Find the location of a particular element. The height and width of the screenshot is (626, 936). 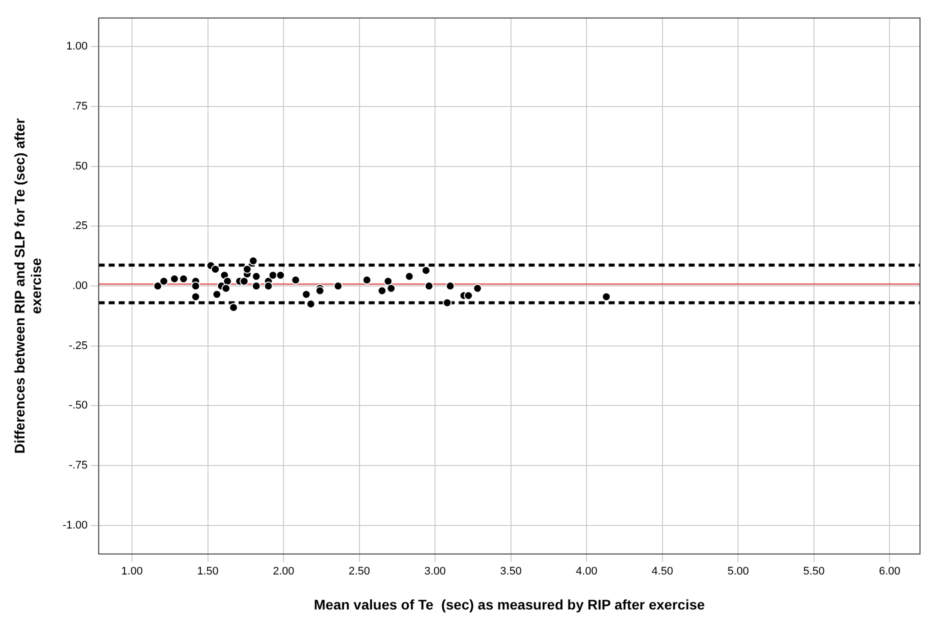

y-tick-label: .75 is located at coordinates (80, 106).